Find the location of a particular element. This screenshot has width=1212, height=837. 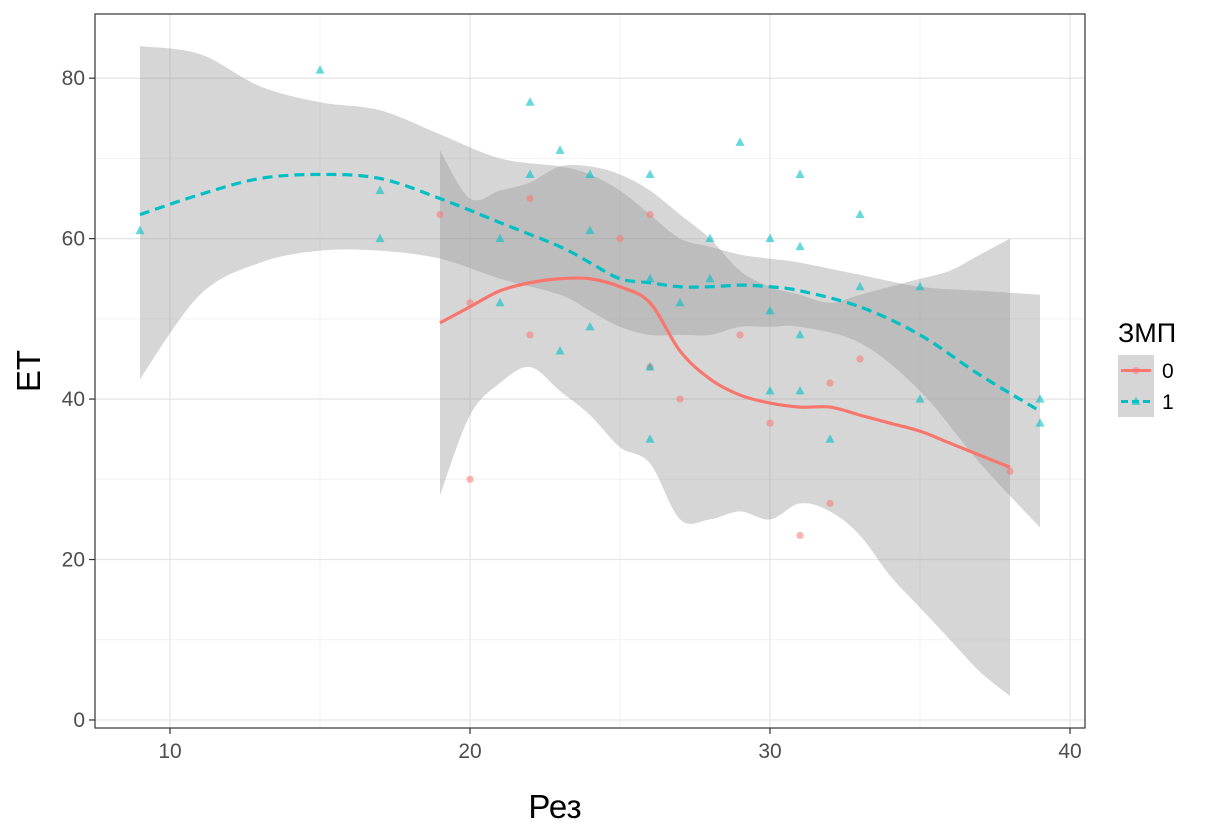

y-tick-label: 80 is located at coordinates (73, 78).